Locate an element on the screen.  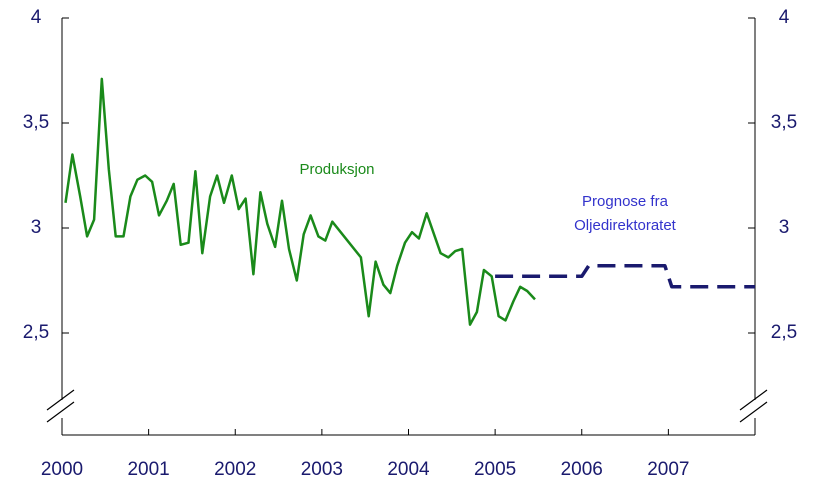
x-tick-label: 2005 is located at coordinates (495, 469).